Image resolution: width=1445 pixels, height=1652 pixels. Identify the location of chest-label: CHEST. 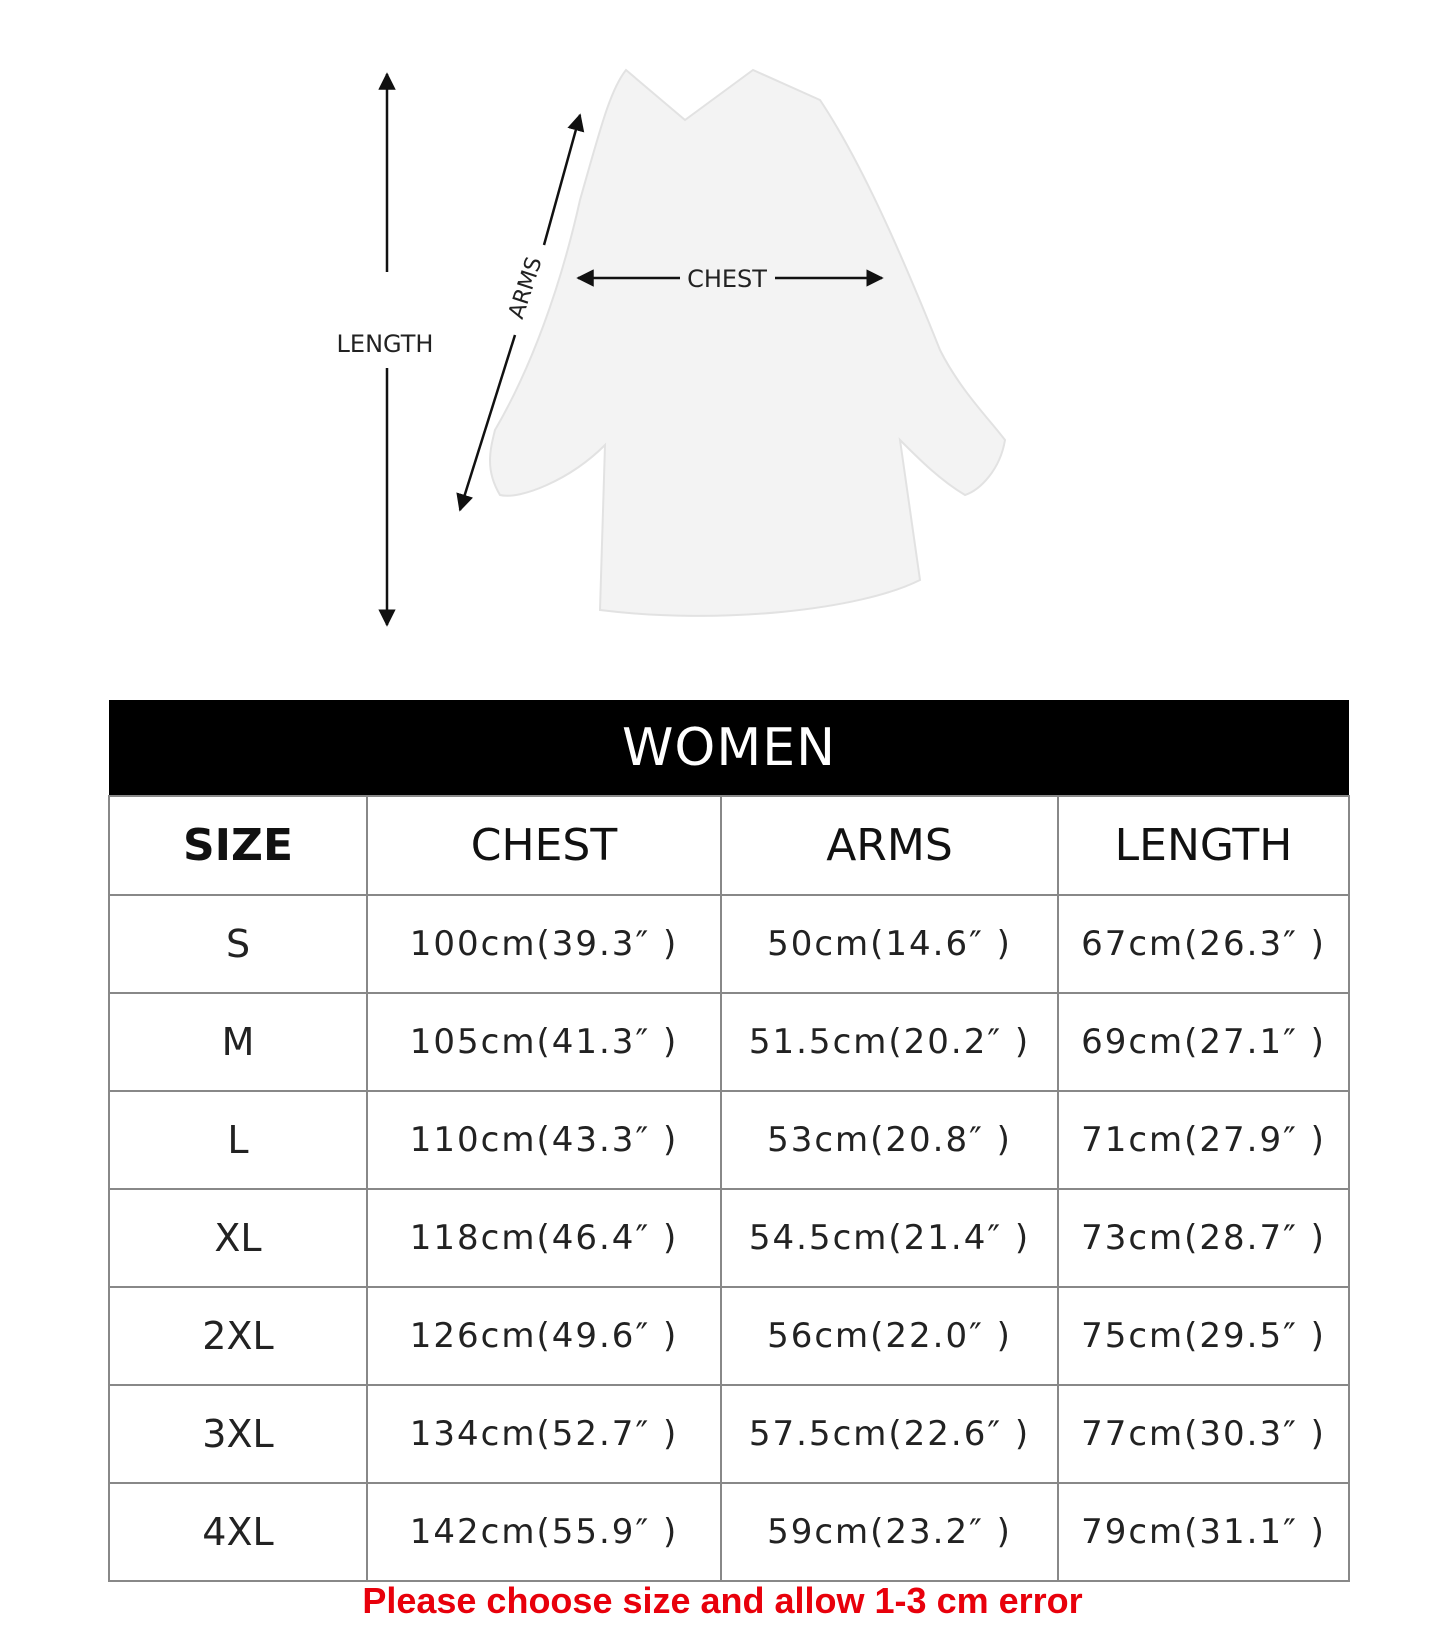
(727, 279).